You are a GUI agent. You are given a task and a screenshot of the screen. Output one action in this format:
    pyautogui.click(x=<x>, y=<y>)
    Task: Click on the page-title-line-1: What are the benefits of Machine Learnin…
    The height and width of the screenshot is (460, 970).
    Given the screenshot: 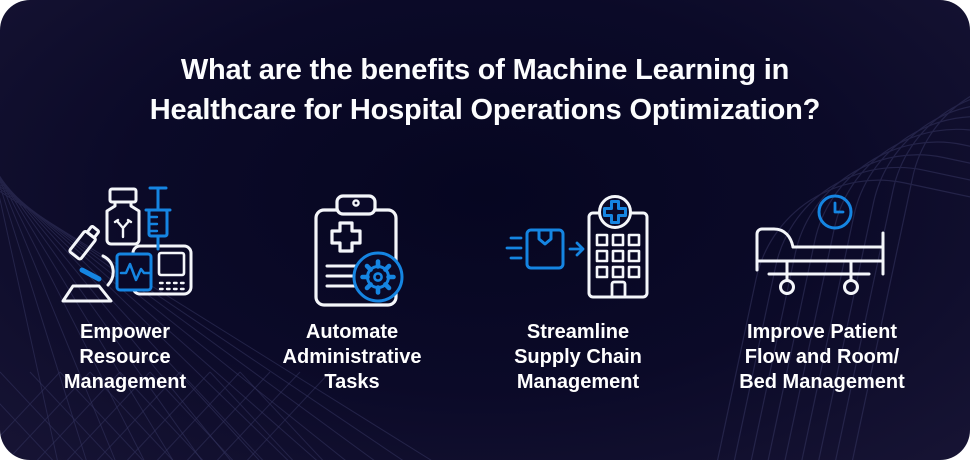 What is the action you would take?
    pyautogui.click(x=485, y=70)
    